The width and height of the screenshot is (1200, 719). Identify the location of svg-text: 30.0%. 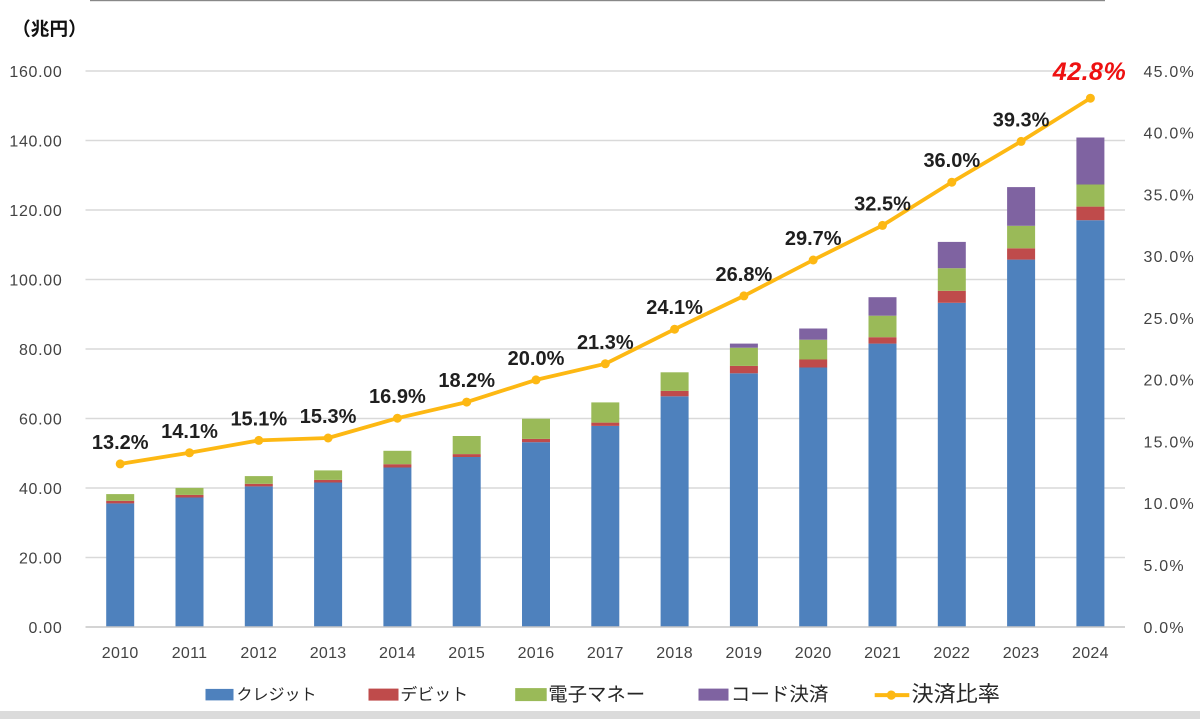
(1169, 257).